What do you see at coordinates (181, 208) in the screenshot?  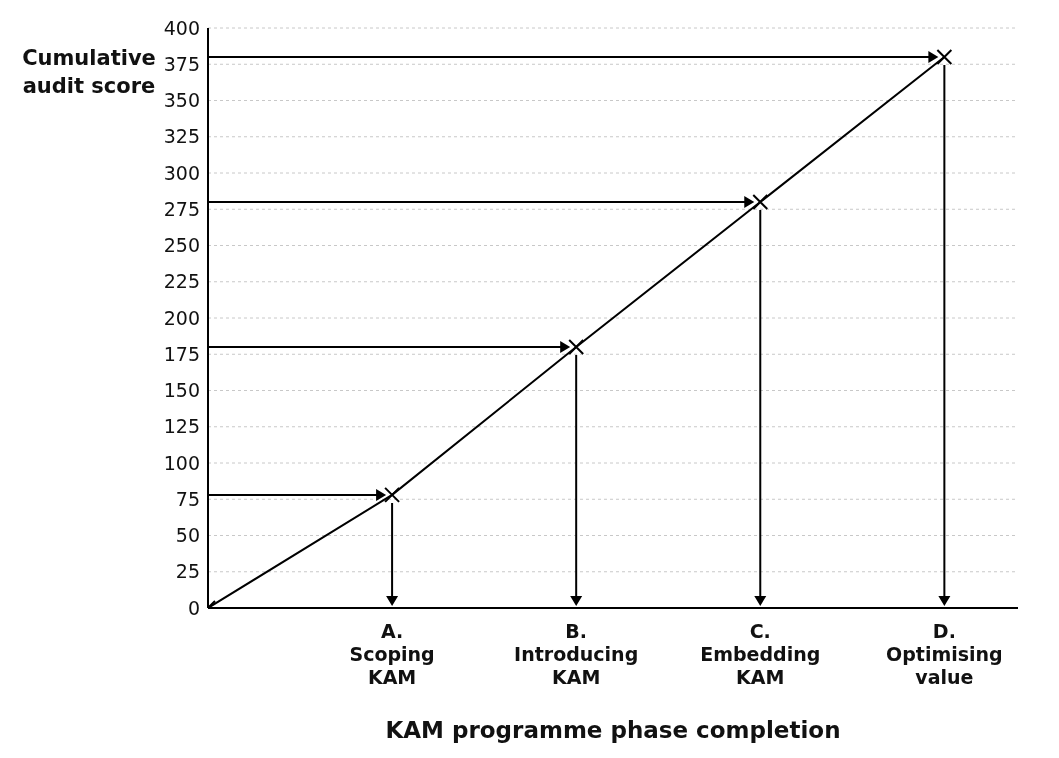 I see `y-tick-label: 275` at bounding box center [181, 208].